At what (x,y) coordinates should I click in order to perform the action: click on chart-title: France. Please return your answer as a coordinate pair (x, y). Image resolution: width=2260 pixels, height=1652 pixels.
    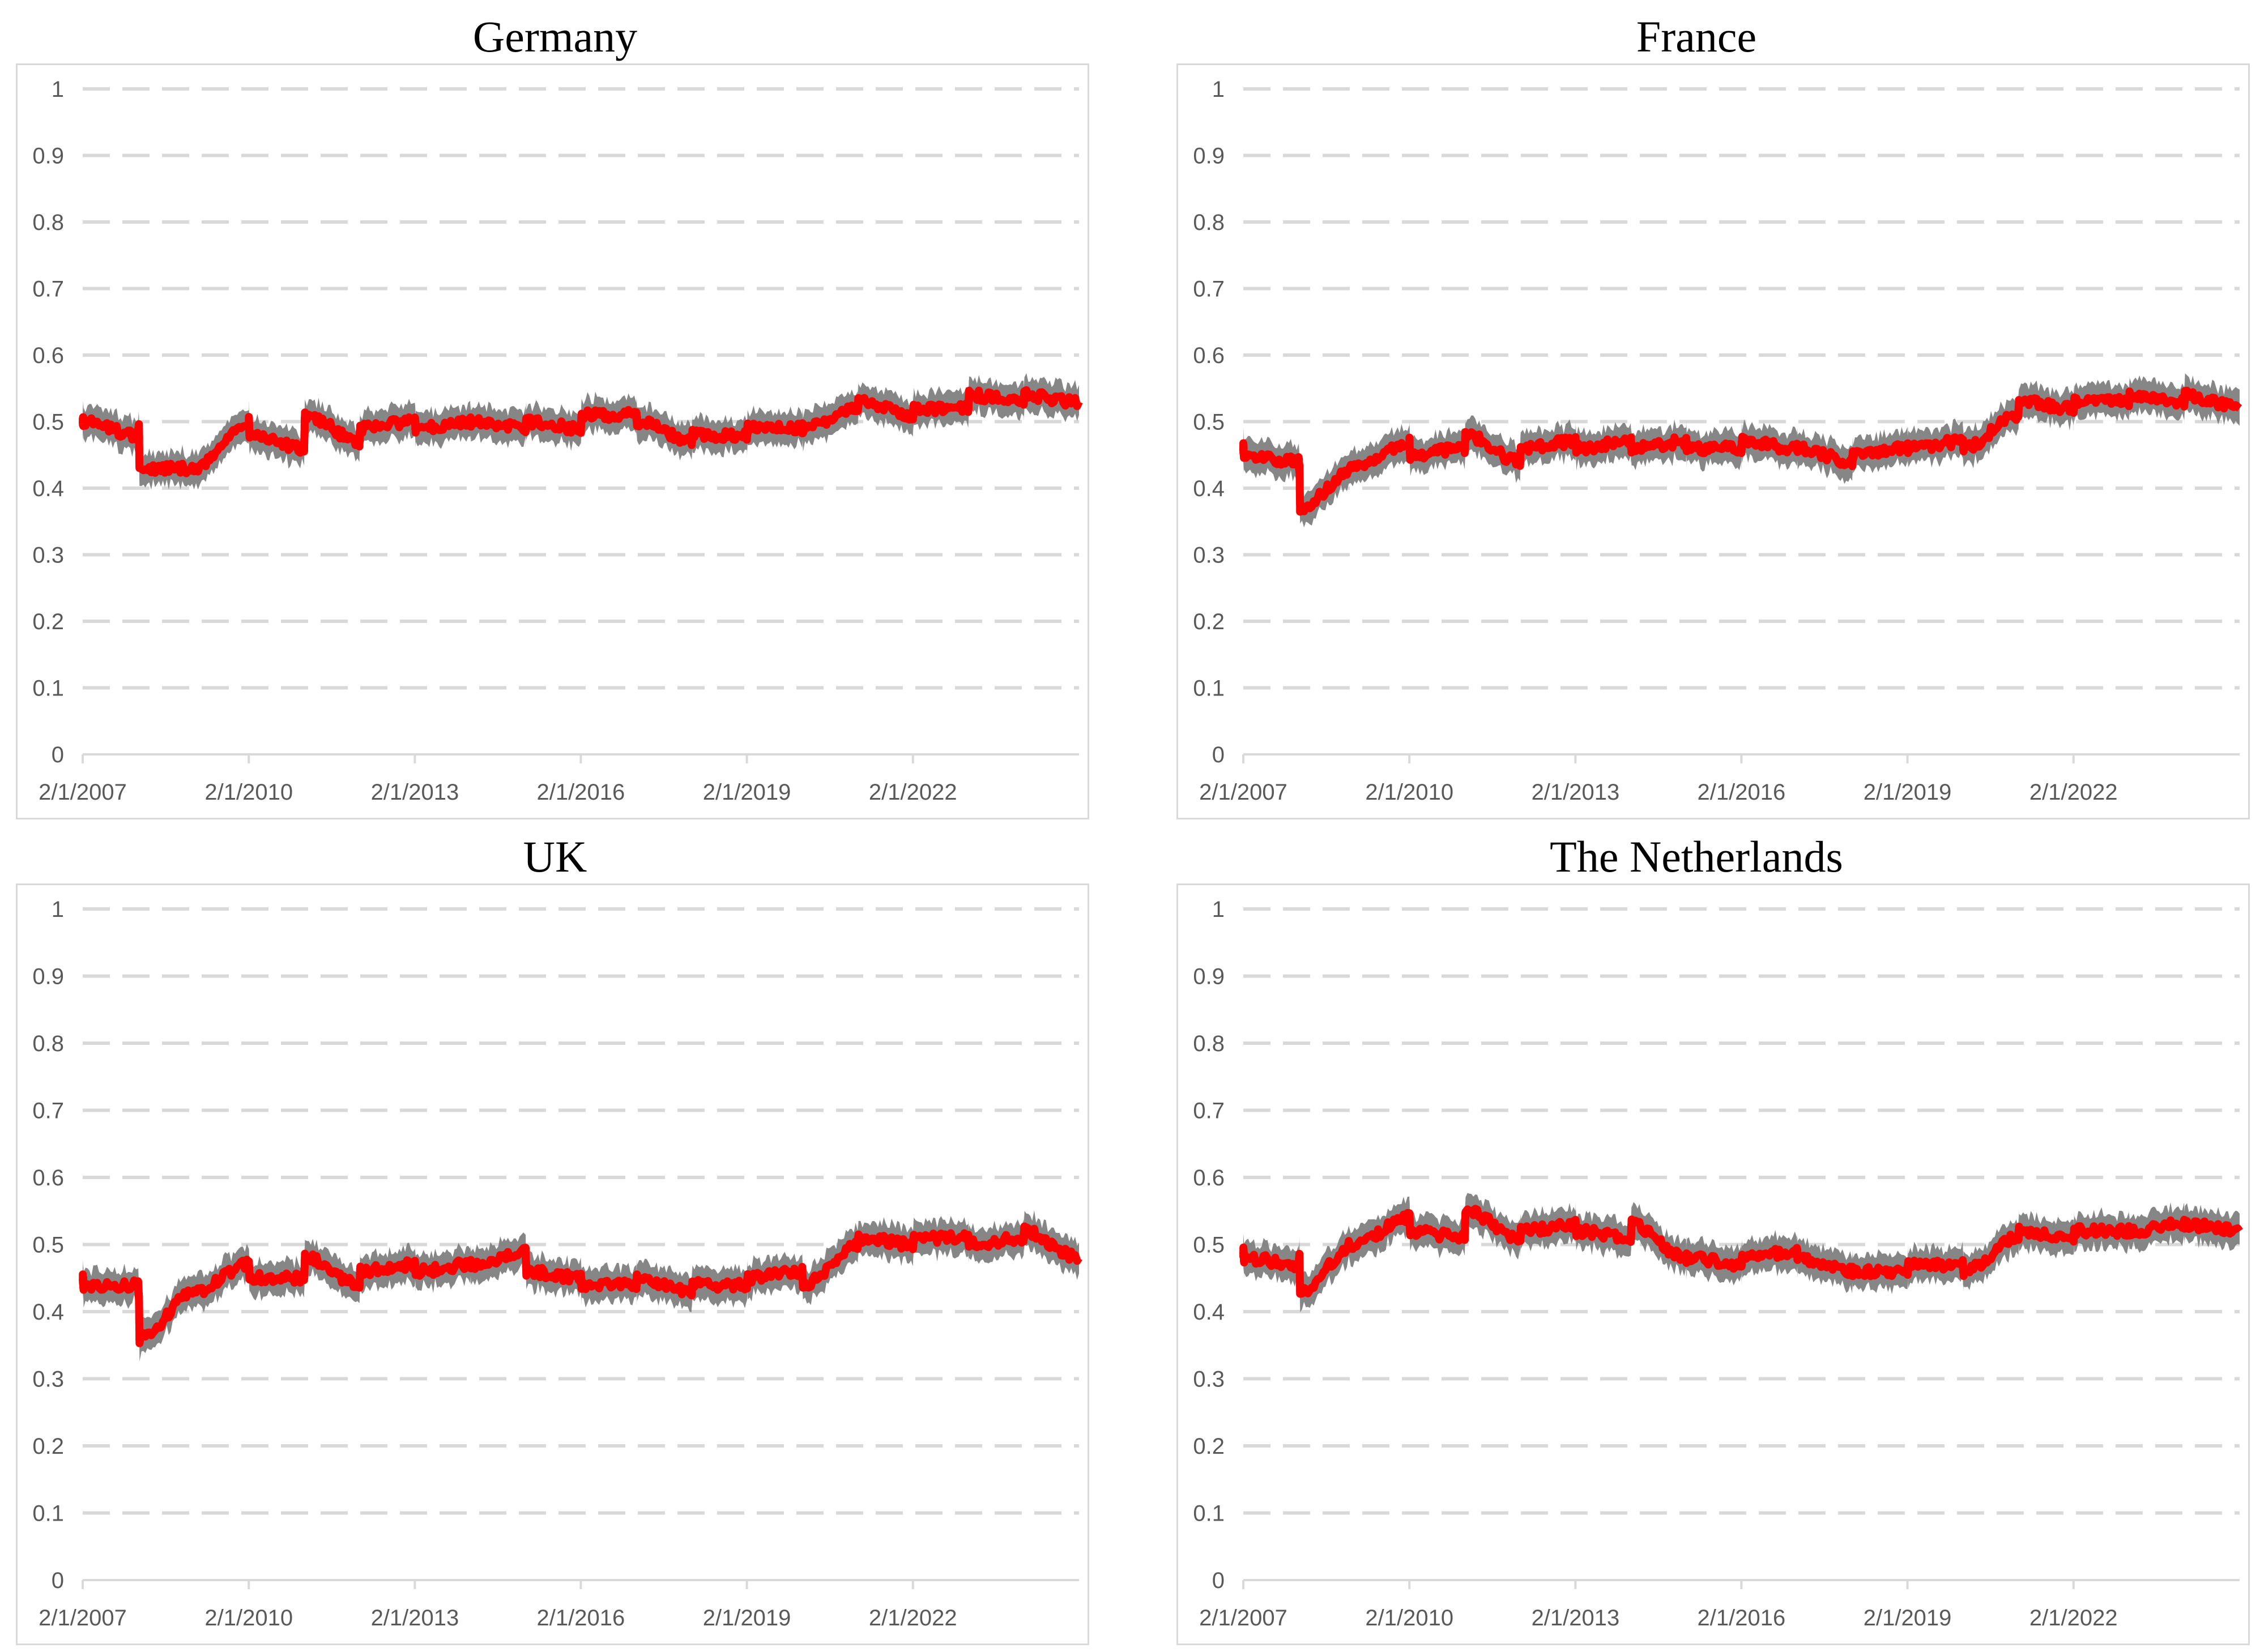
    Looking at the image, I should click on (1696, 36).